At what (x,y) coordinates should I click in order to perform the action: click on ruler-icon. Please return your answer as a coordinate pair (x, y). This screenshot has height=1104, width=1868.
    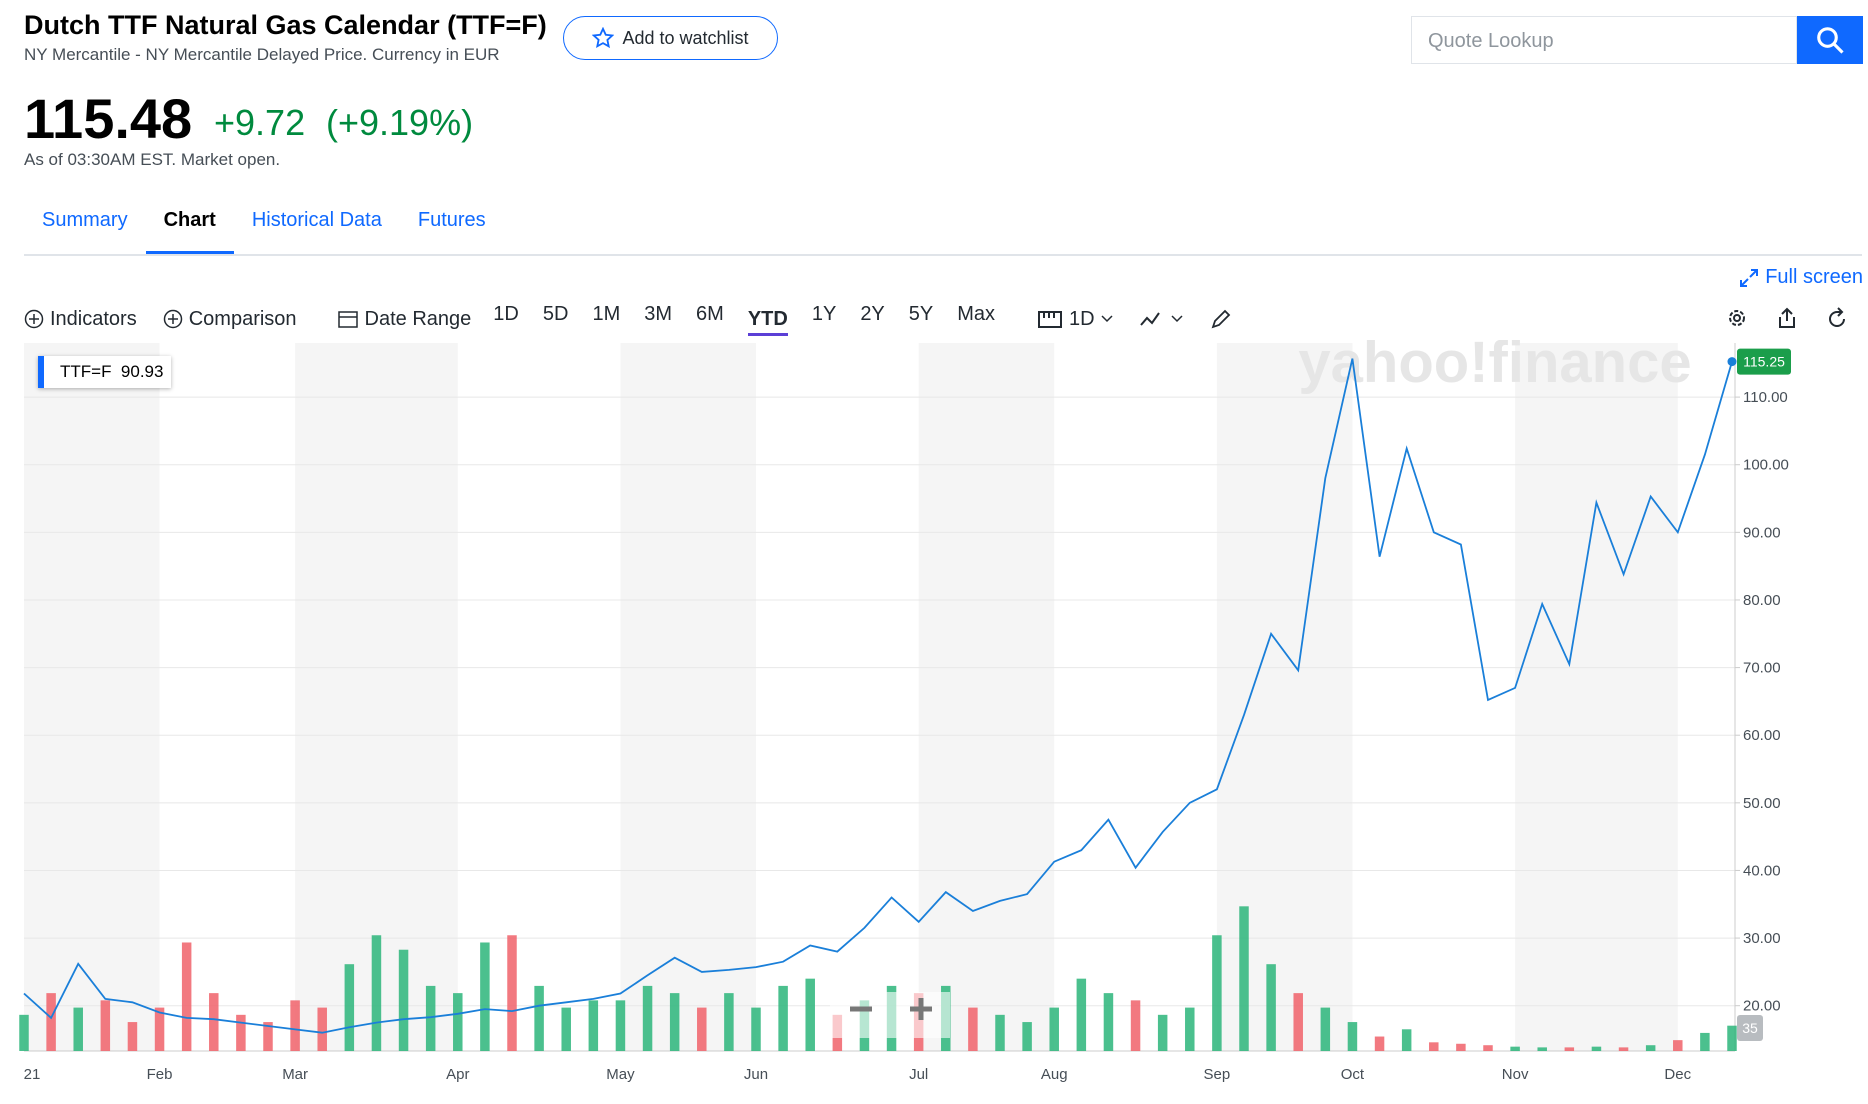
    Looking at the image, I should click on (1050, 319).